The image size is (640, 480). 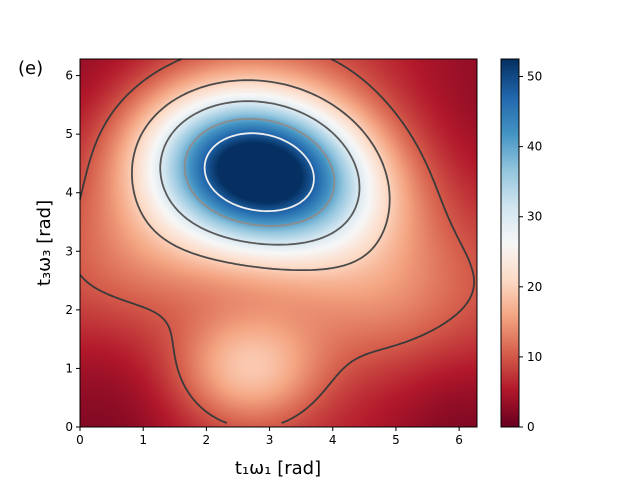 I want to click on panel-label: (e), so click(x=30, y=68).